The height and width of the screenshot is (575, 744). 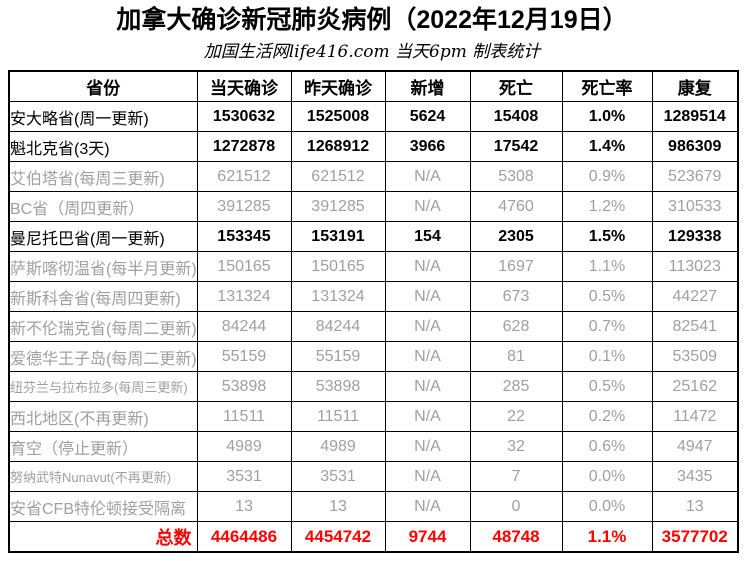 What do you see at coordinates (516, 416) in the screenshot?
I see `cell-deaths: 22` at bounding box center [516, 416].